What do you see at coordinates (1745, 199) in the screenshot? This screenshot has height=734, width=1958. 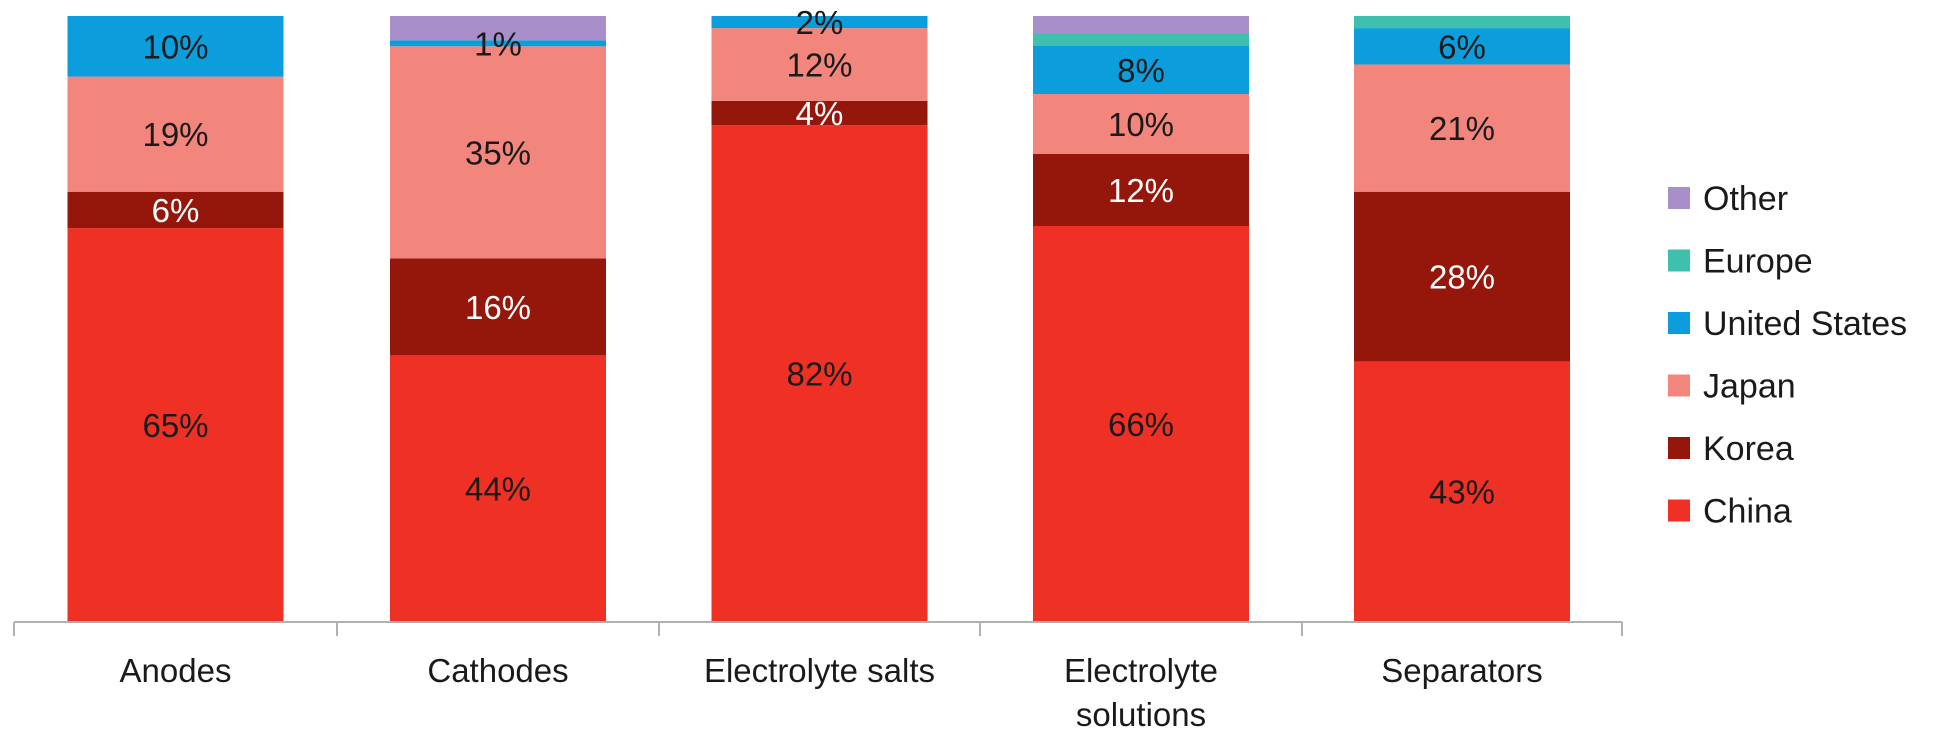 I see `legend-label-other: Other` at bounding box center [1745, 199].